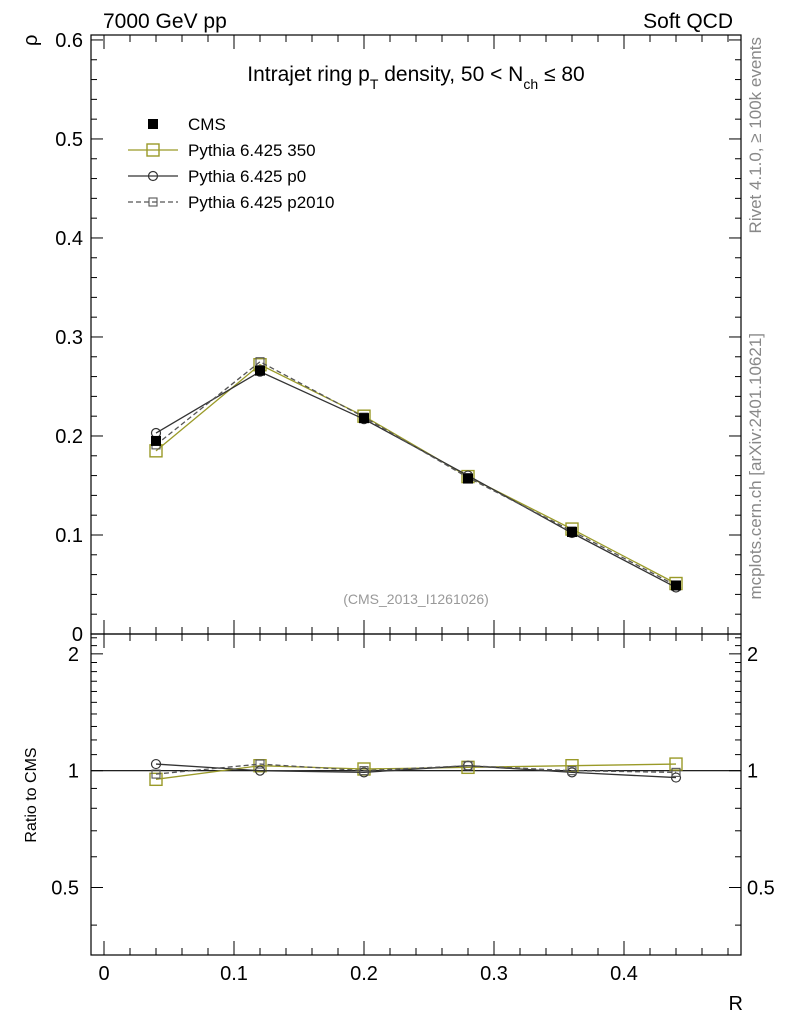 This screenshot has width=786, height=1024. I want to click on legend-entry: Pythia 6.425 350, so click(222, 150).